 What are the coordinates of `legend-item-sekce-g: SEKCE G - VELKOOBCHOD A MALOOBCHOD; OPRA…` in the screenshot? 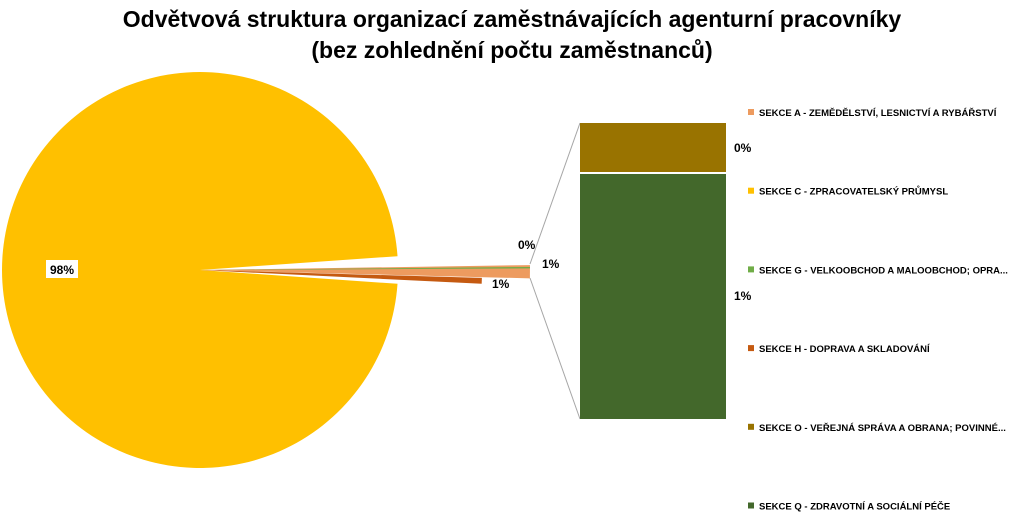 It's located at (878, 270).